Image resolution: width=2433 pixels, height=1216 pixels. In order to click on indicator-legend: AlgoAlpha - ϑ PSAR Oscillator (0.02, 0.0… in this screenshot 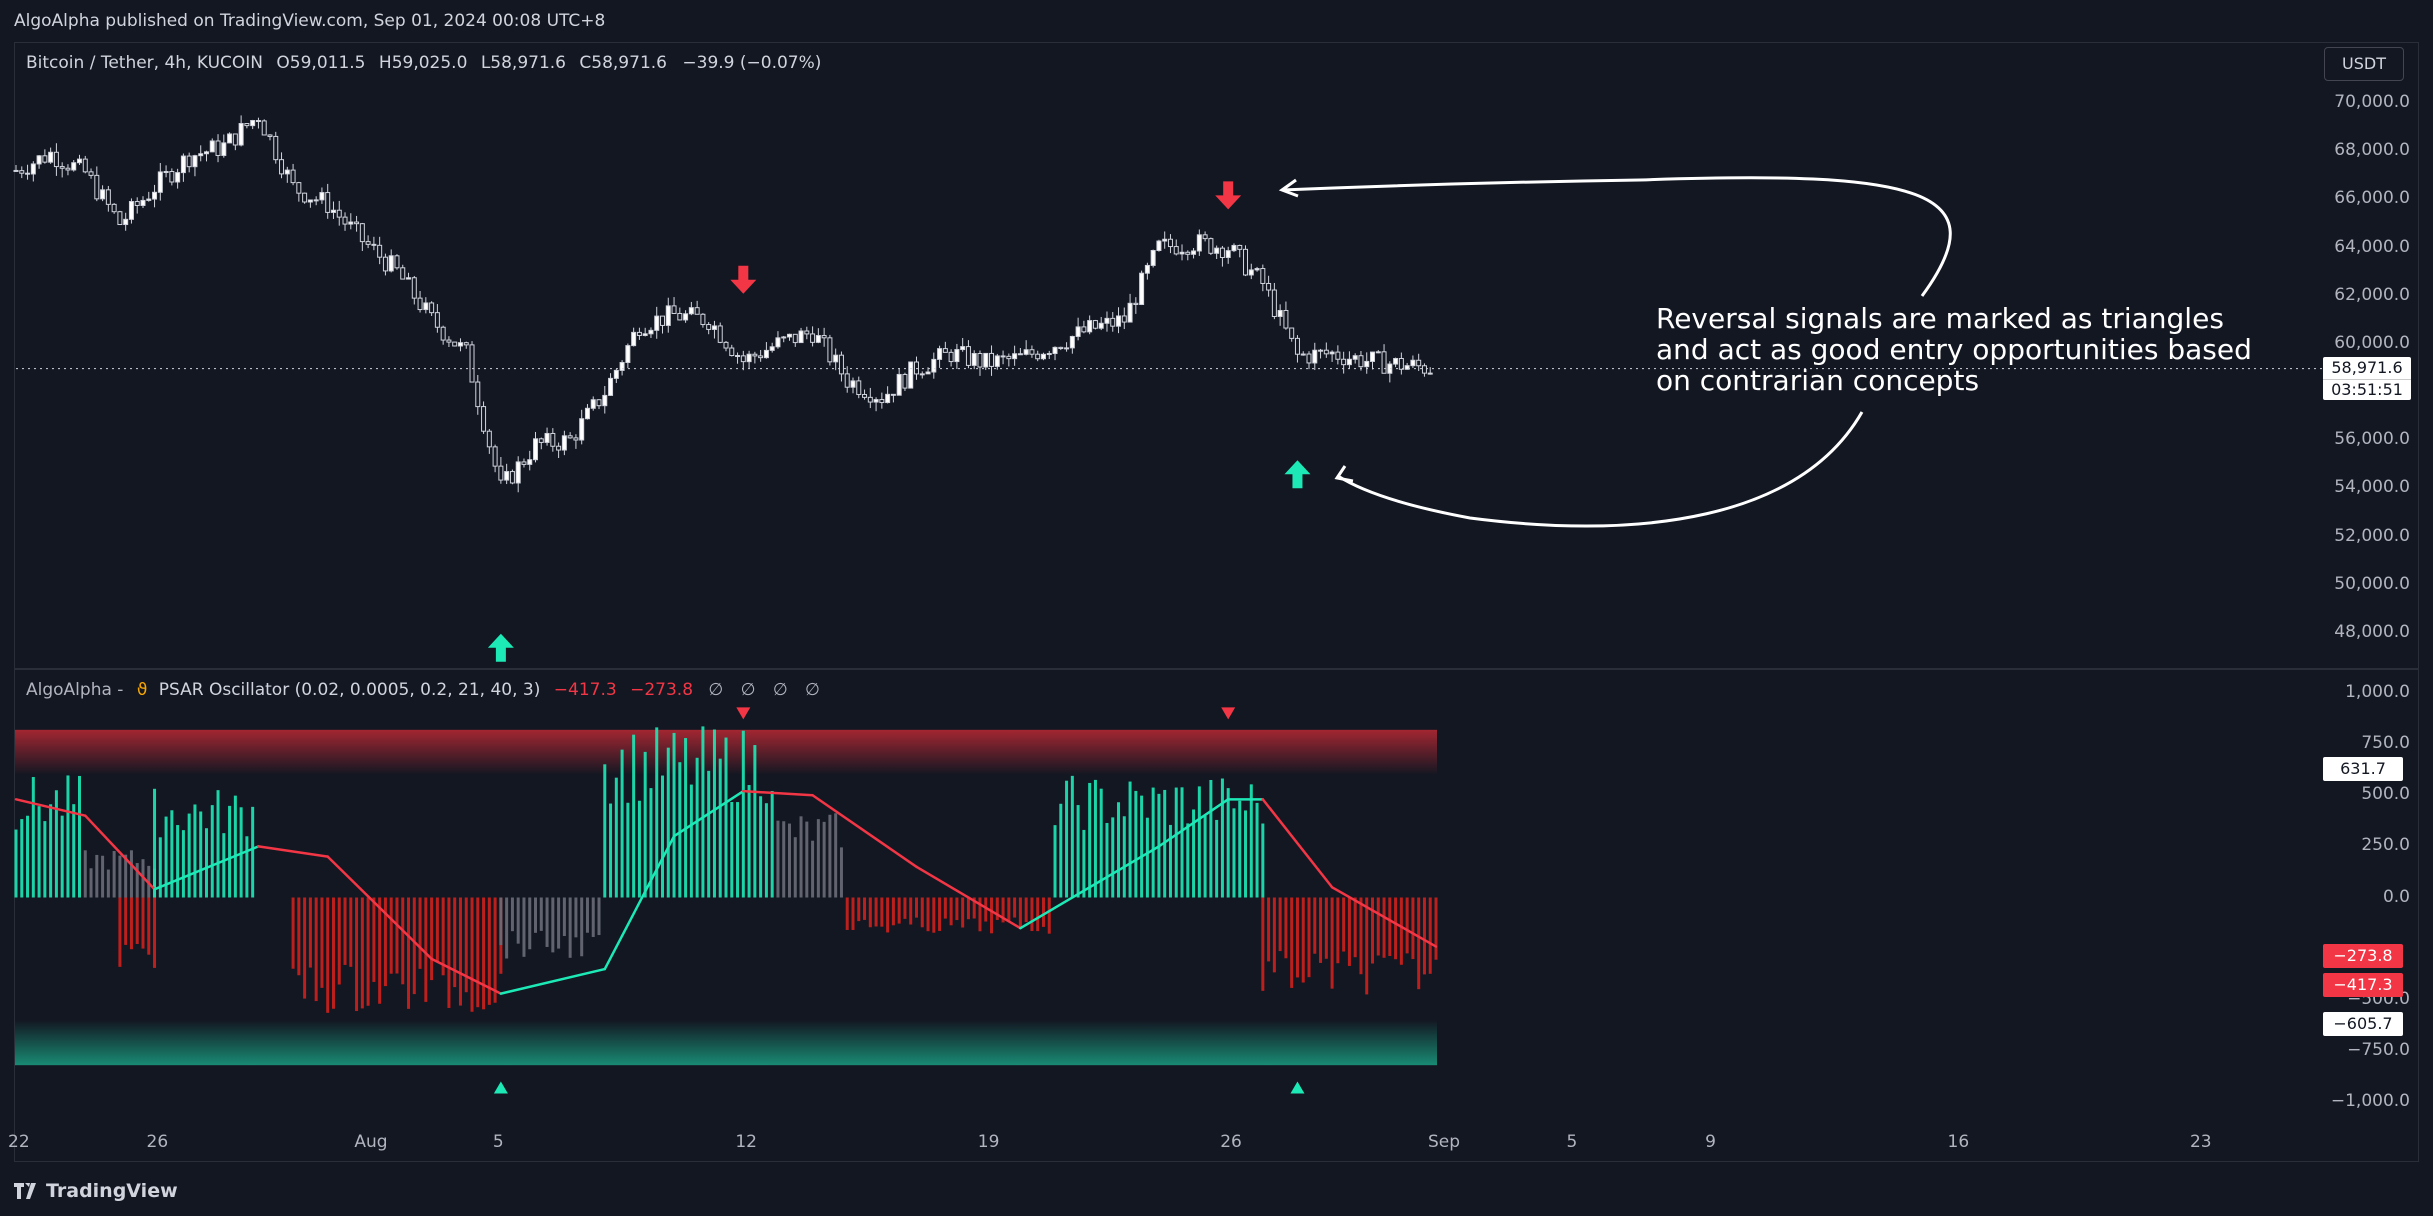, I will do `click(426, 690)`.